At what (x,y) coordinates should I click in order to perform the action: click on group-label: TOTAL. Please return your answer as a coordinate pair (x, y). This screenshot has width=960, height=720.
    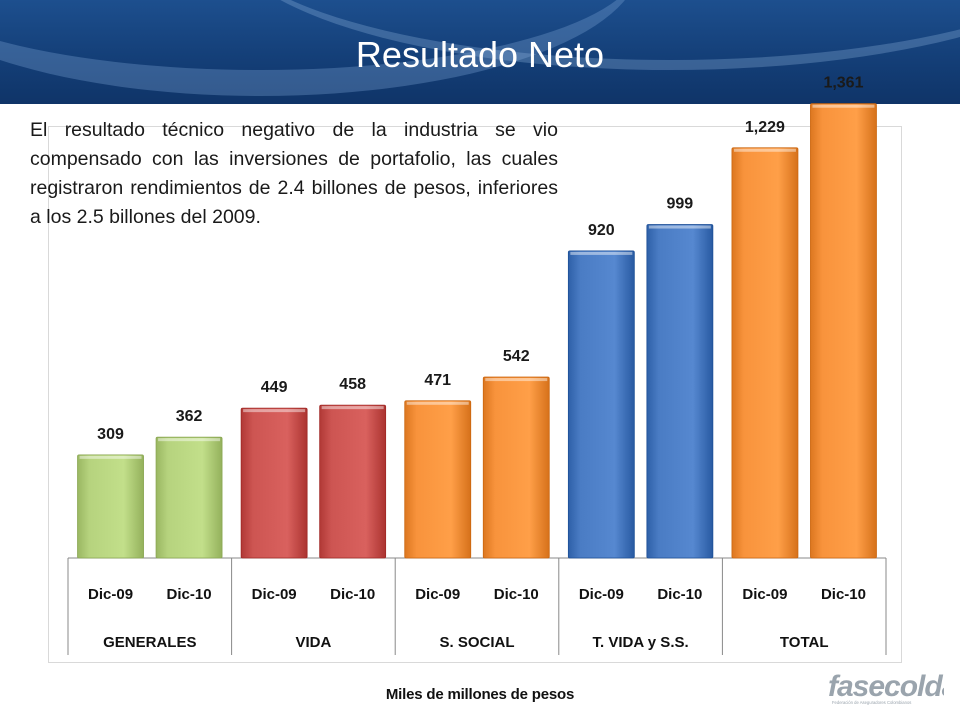
    Looking at the image, I should click on (804, 642).